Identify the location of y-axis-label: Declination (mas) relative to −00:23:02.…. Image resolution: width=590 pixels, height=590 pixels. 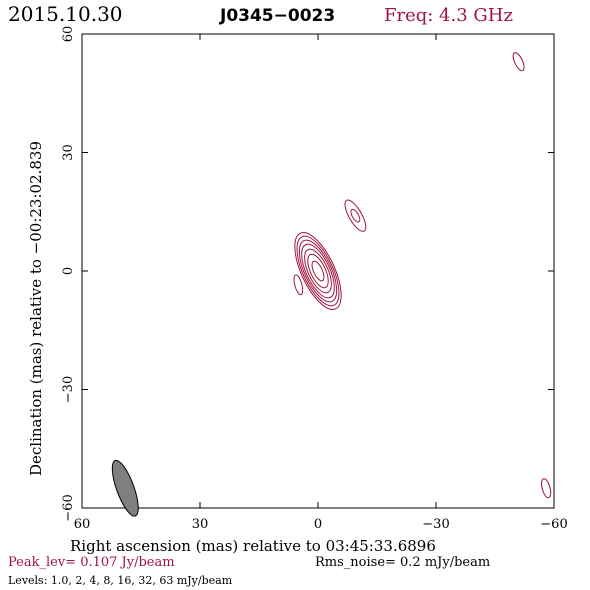
(36, 308).